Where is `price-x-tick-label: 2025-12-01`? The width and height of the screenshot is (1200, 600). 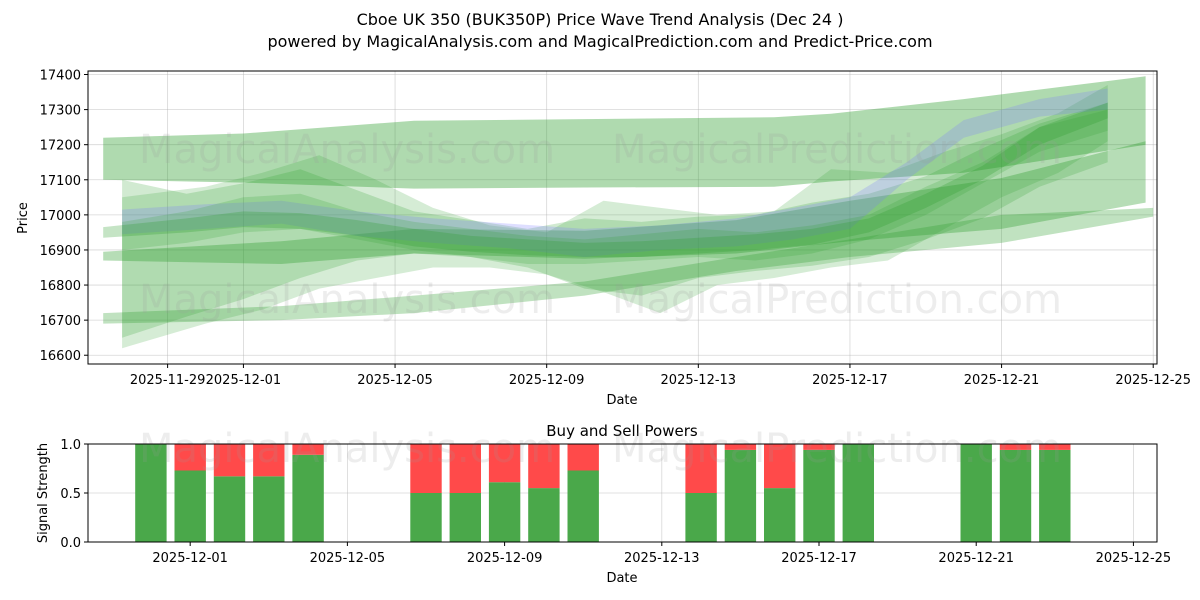 price-x-tick-label: 2025-12-01 is located at coordinates (244, 380).